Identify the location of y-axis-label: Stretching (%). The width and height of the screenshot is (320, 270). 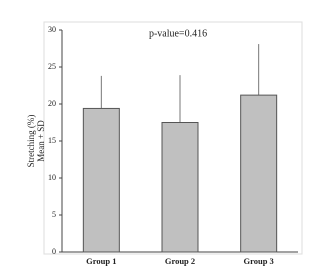
(31, 141).